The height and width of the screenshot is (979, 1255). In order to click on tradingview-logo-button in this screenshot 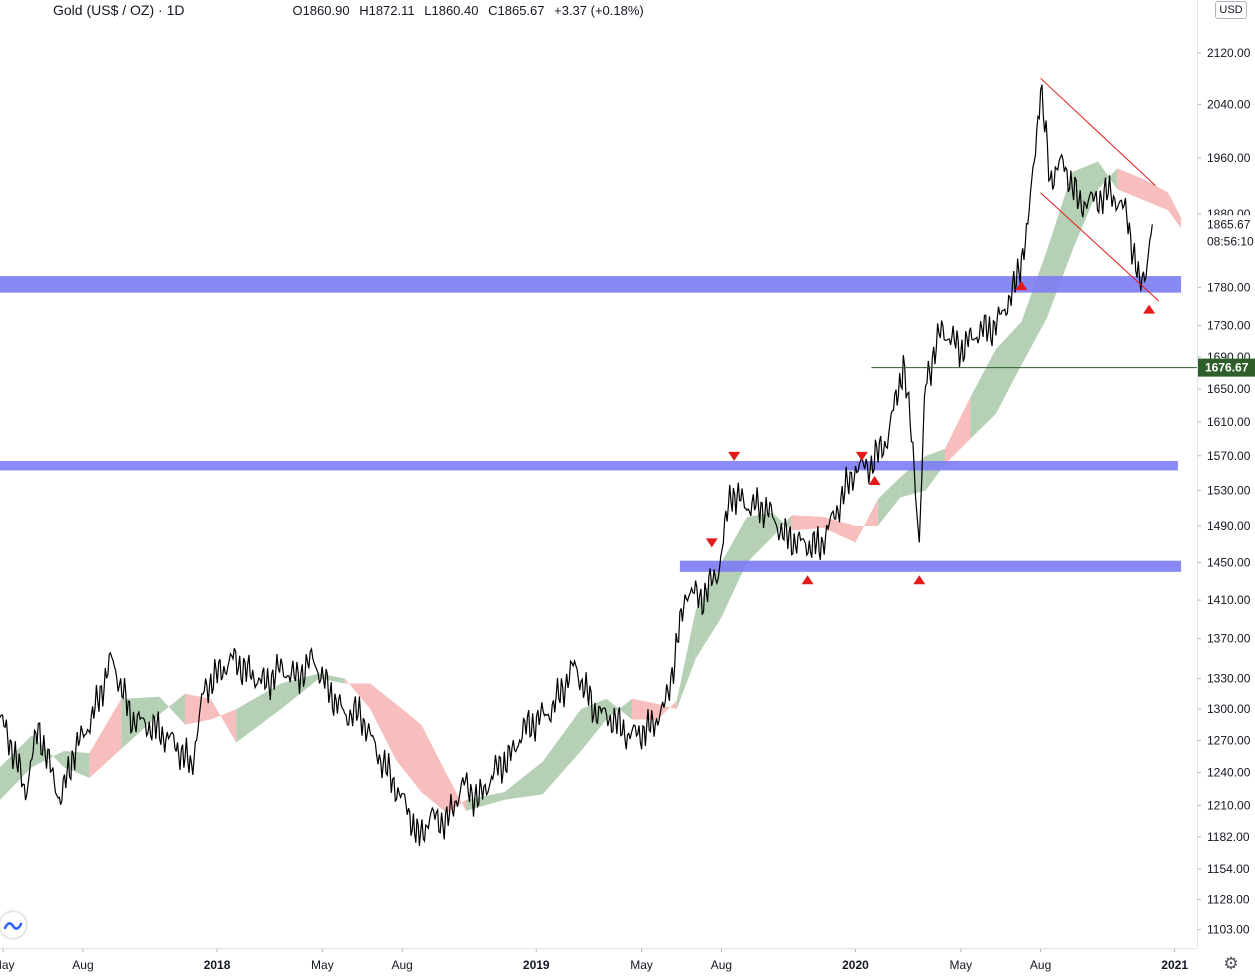, I will do `click(13, 925)`.